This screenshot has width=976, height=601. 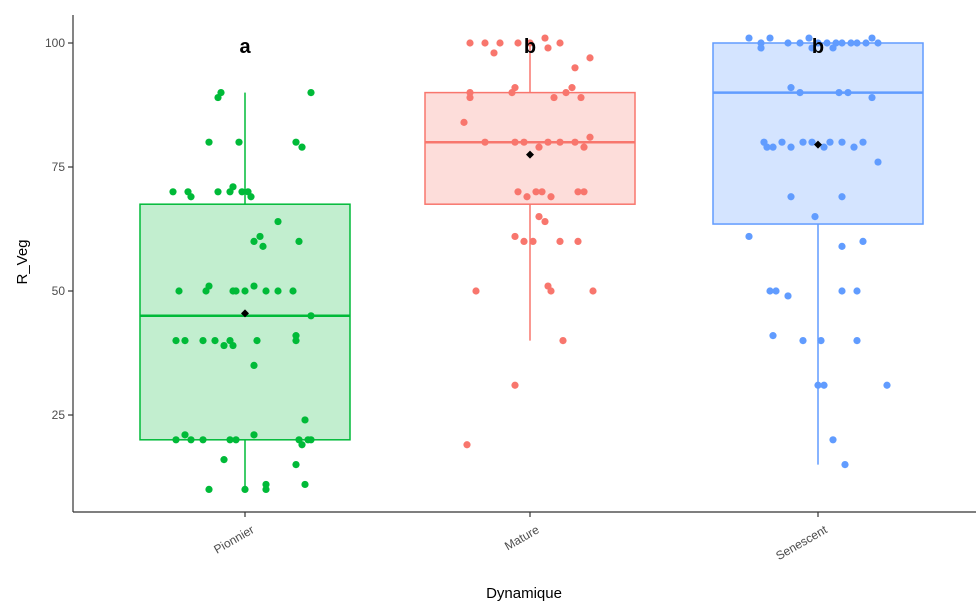 I want to click on y-axis-title: R_Veg, so click(x=22, y=261).